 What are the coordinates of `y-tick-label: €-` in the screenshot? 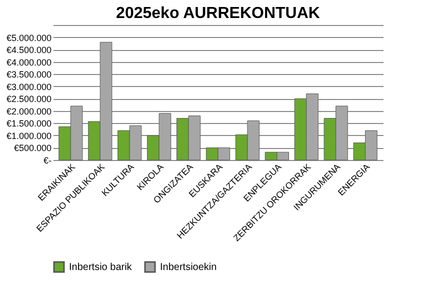 It's located at (47, 161).